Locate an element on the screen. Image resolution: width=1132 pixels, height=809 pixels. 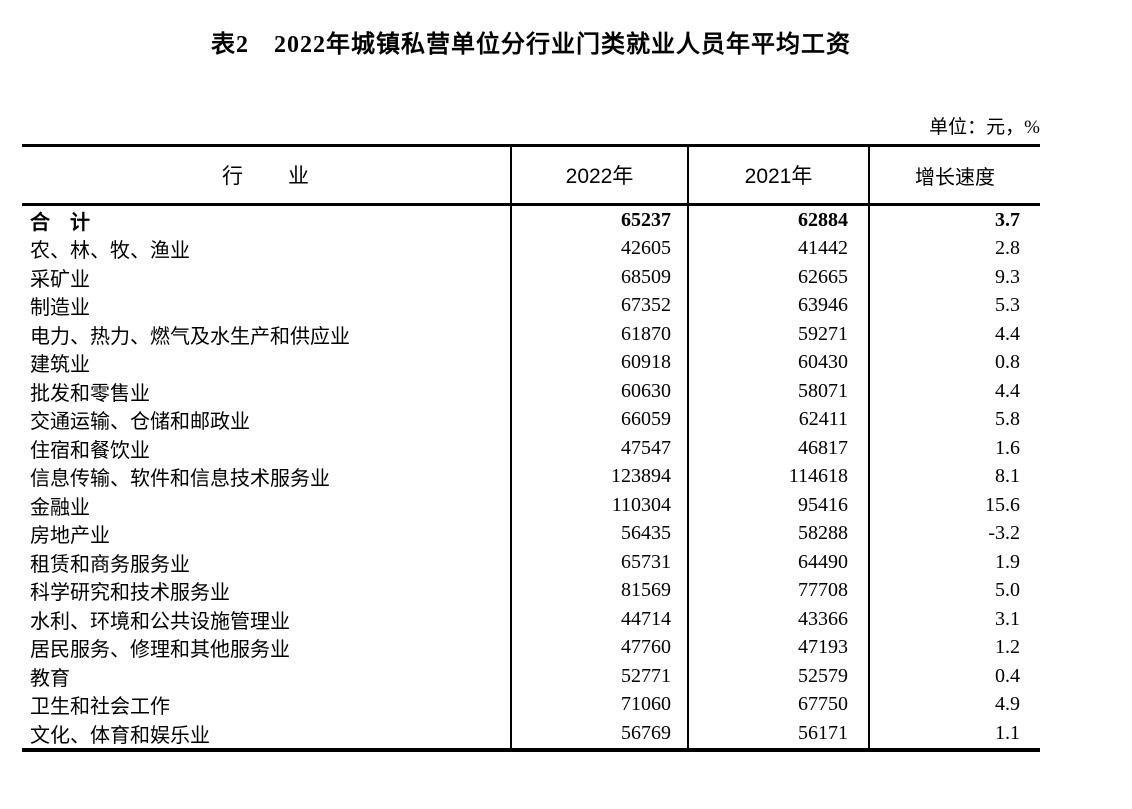
table-row: 房地产业 56435 58288 -3.2 is located at coordinates (531, 533).